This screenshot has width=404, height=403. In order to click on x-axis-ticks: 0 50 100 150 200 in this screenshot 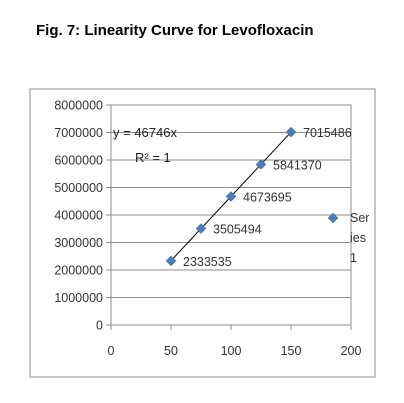, I will do `click(235, 341)`.